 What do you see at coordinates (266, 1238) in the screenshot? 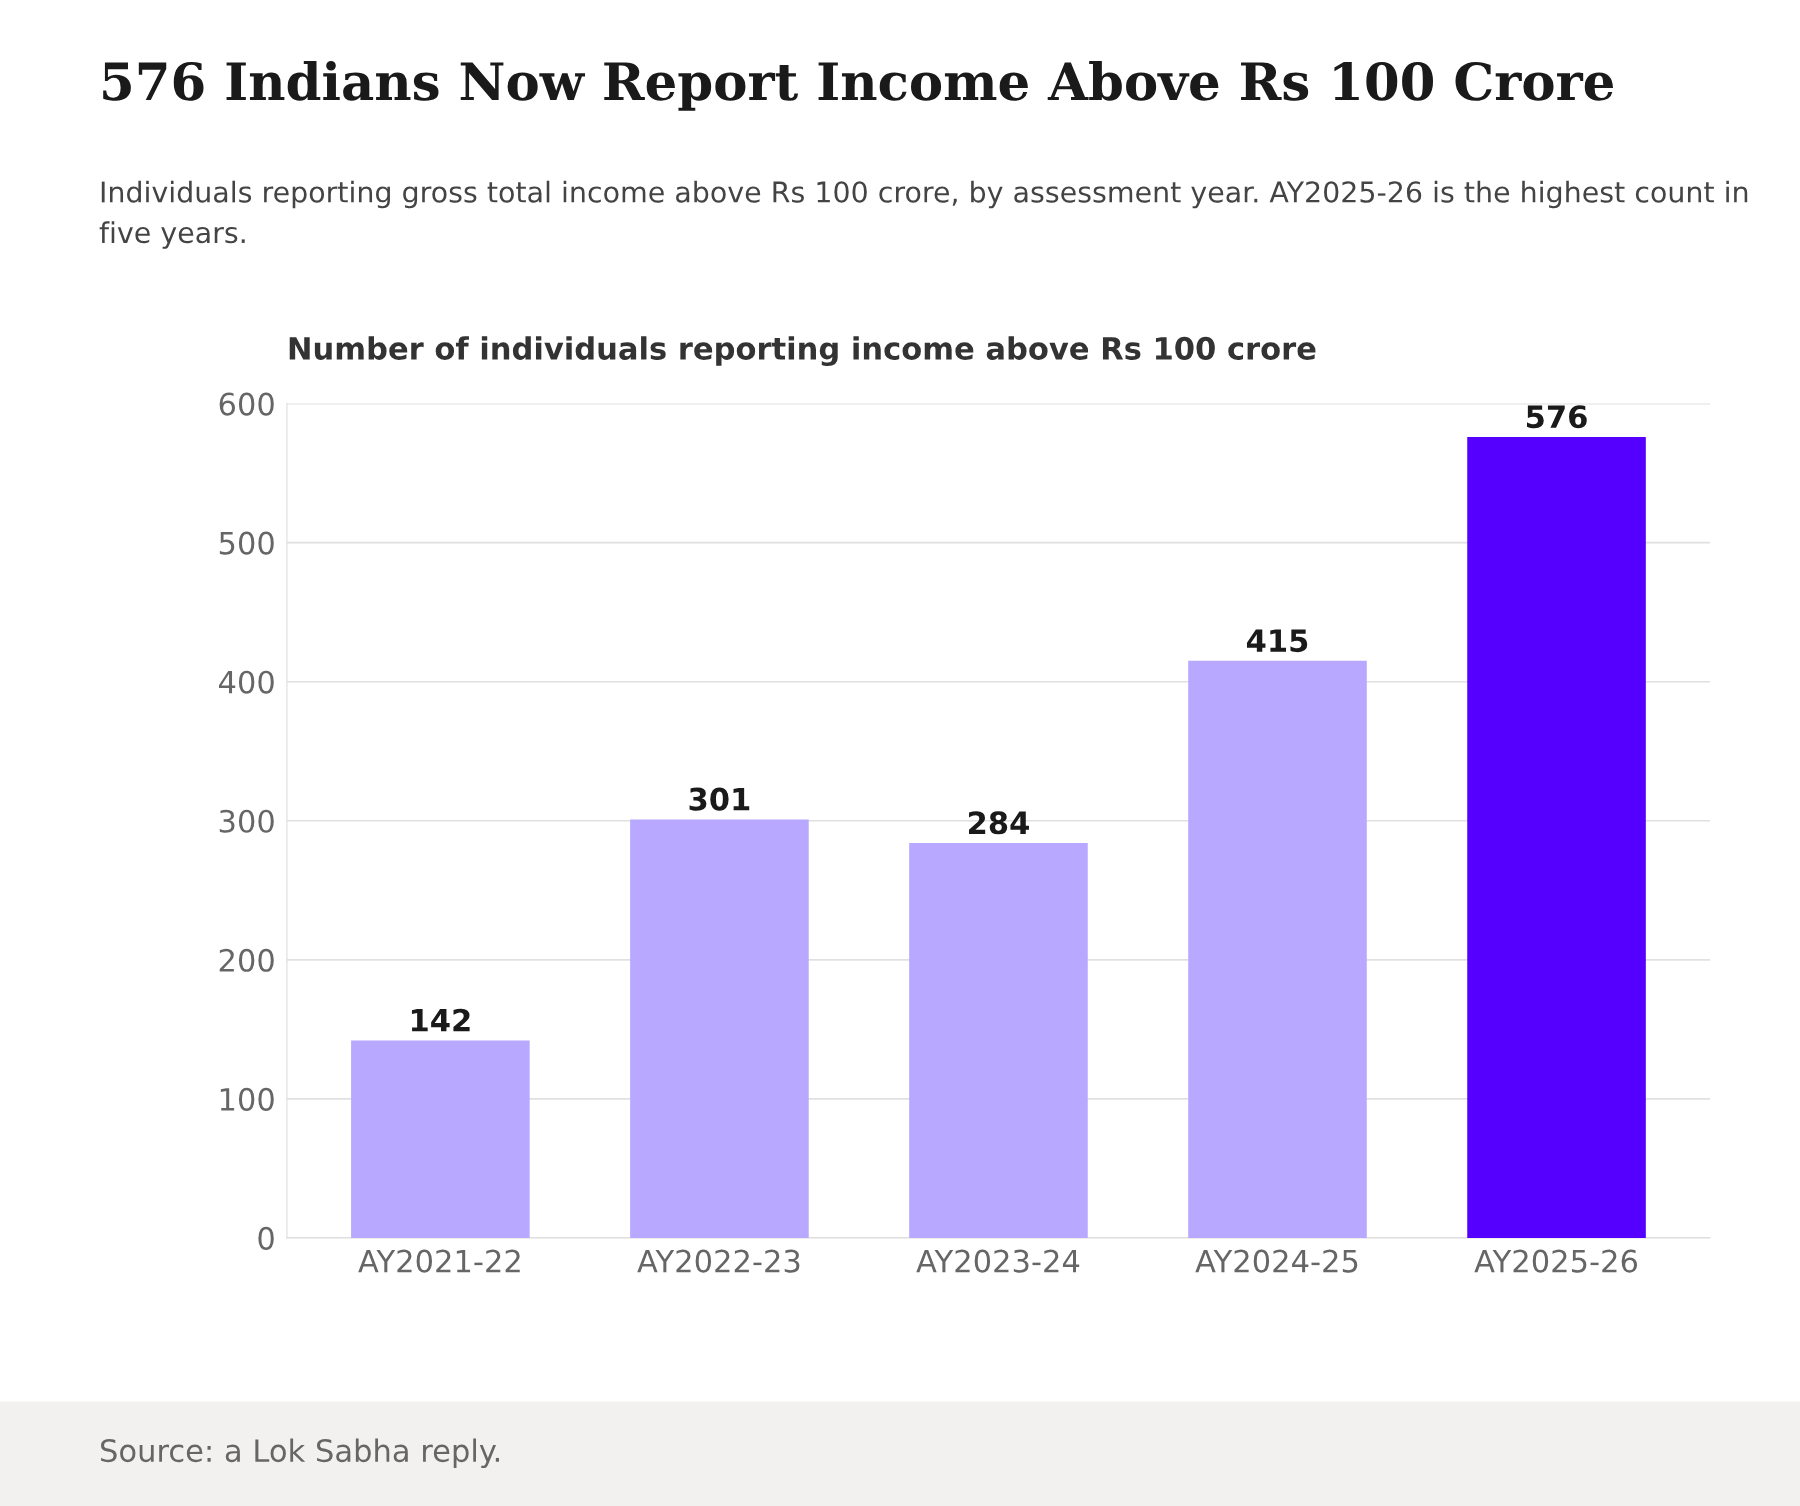
I see `y-tick-label: 0` at bounding box center [266, 1238].